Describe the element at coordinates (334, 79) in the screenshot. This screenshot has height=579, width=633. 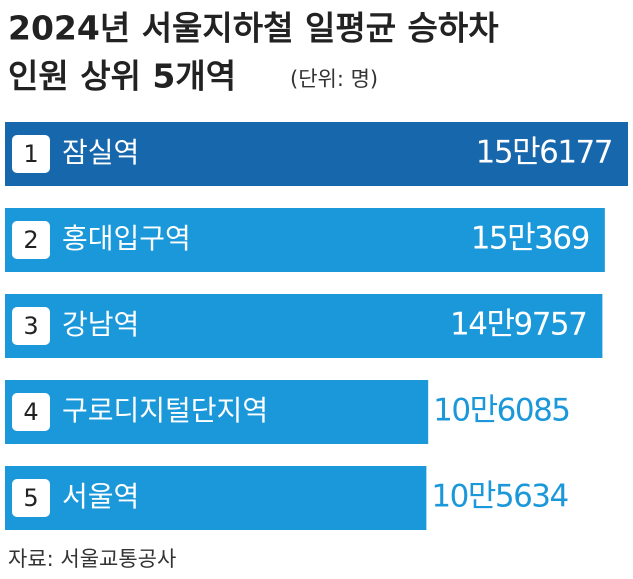
I see `chart-subtitle: (단위: 명)` at that location.